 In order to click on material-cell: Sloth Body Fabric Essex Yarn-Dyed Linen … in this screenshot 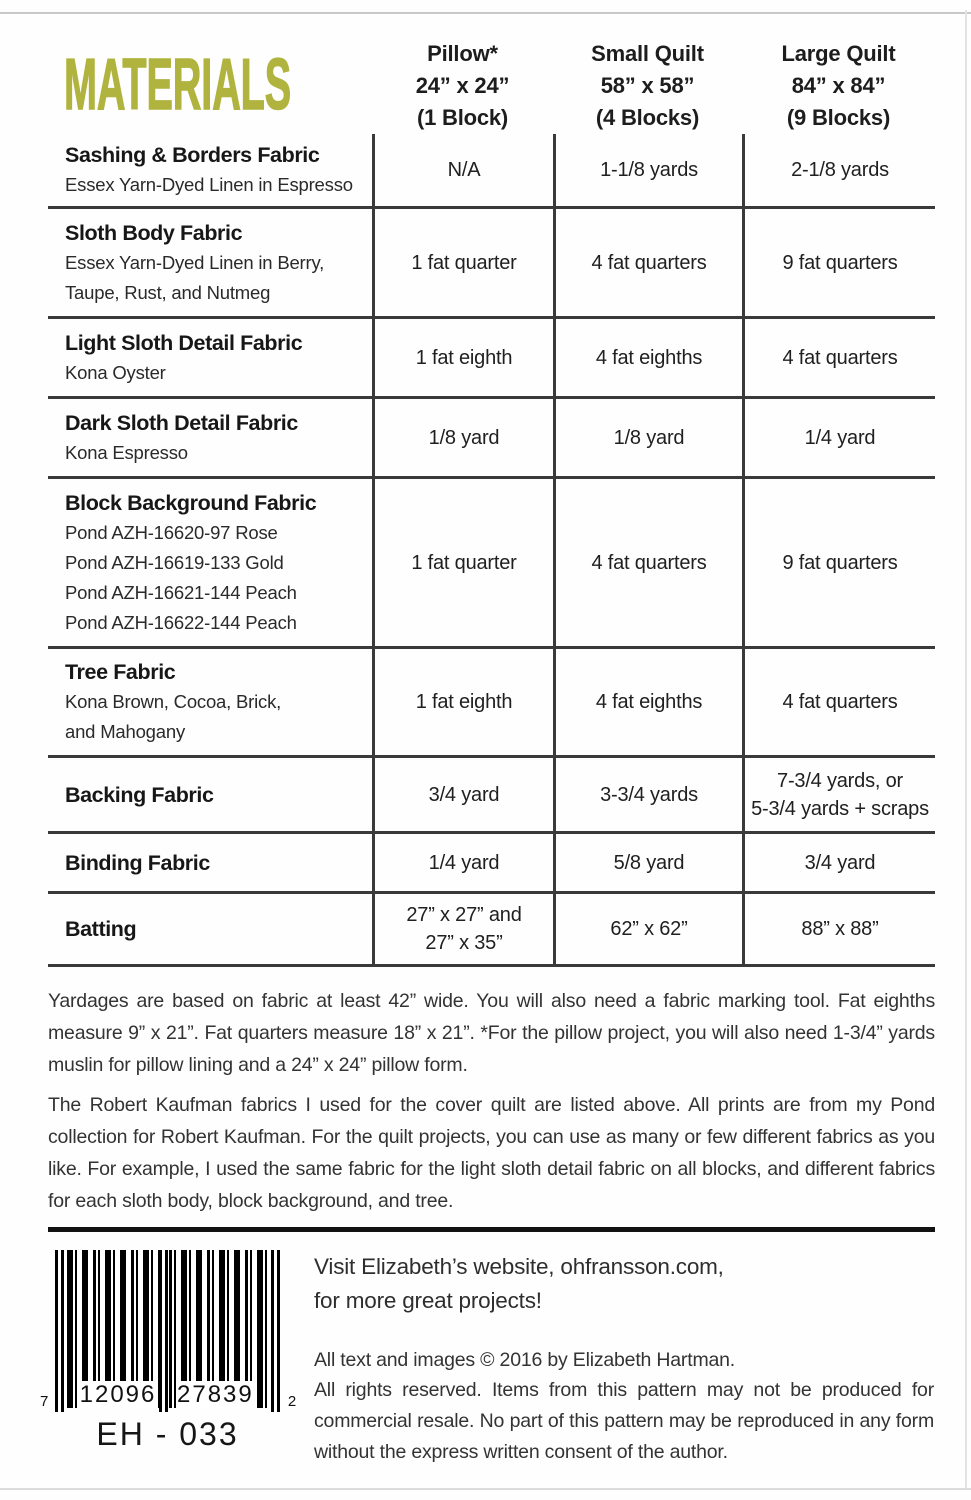, I will do `click(210, 262)`.